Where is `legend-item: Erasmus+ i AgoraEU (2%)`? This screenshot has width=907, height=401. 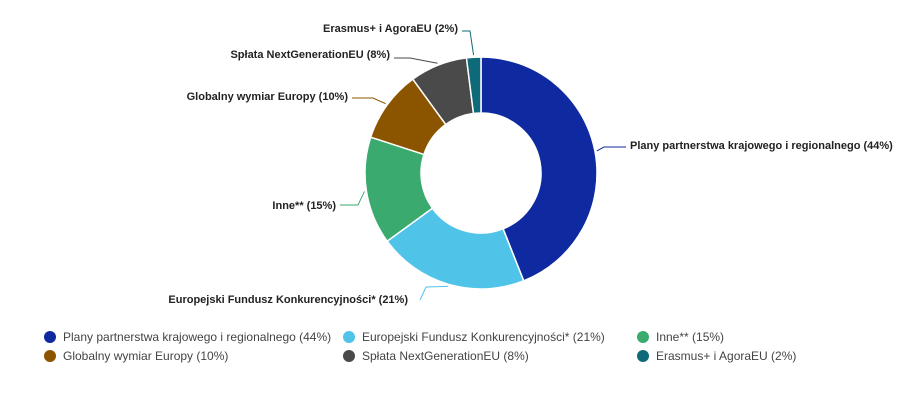
legend-item: Erasmus+ i AgoraEU (2%) is located at coordinates (716, 356).